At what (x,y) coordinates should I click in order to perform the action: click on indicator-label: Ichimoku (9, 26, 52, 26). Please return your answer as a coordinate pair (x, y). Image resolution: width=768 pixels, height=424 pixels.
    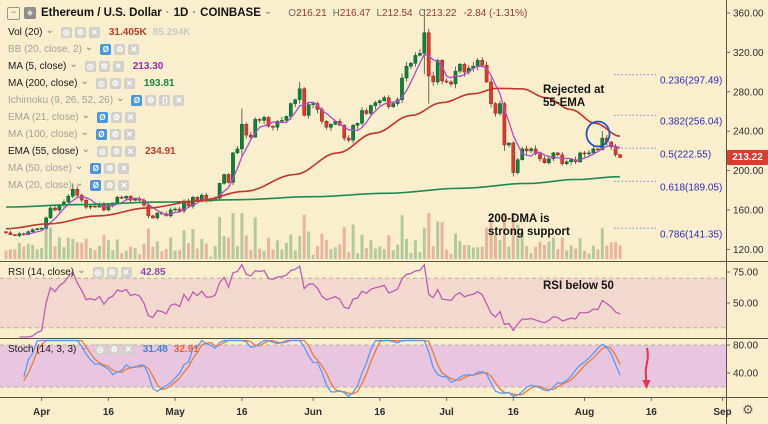
    Looking at the image, I should click on (61, 100).